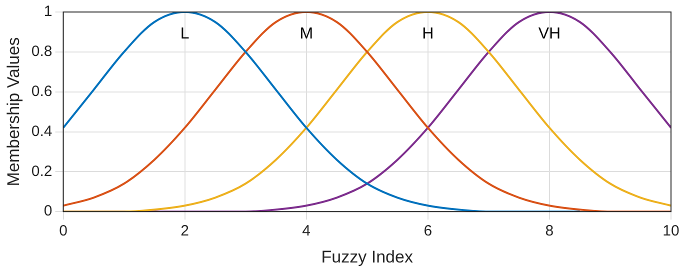  I want to click on x-tick-label: 8, so click(549, 231).